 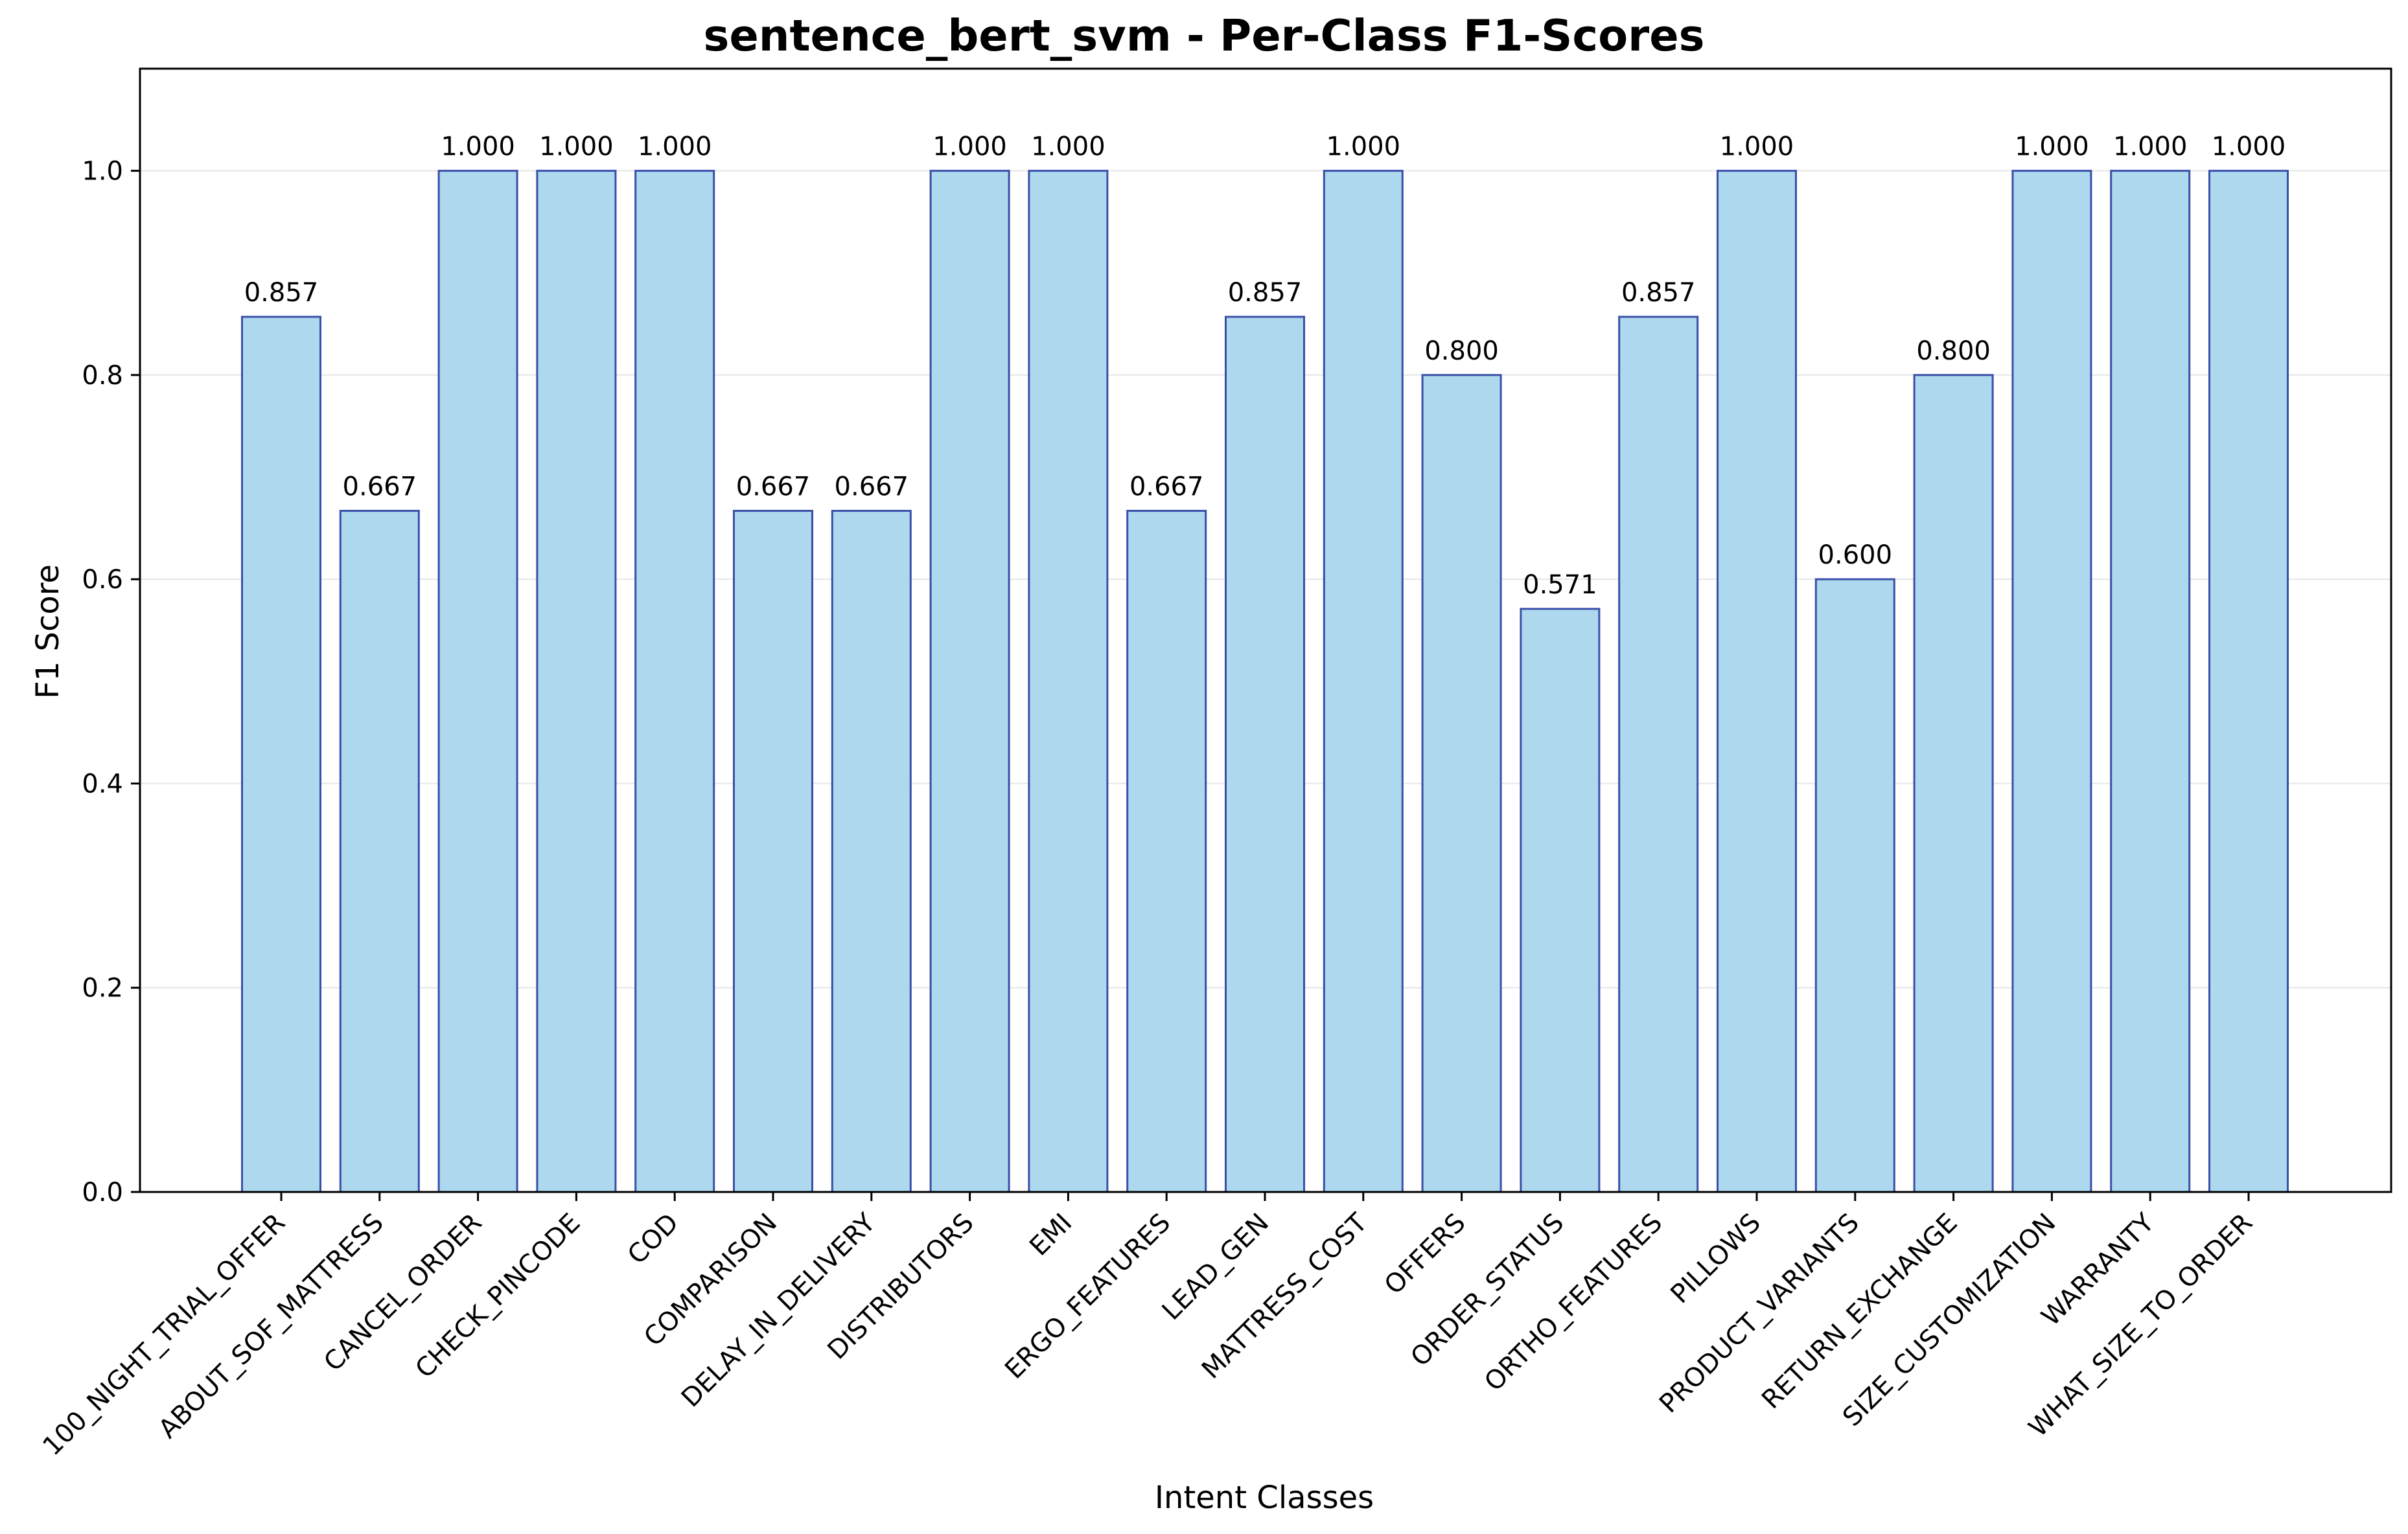 What do you see at coordinates (1087, 1296) in the screenshot?
I see `x-tick-label: ERGO_FEATURES` at bounding box center [1087, 1296].